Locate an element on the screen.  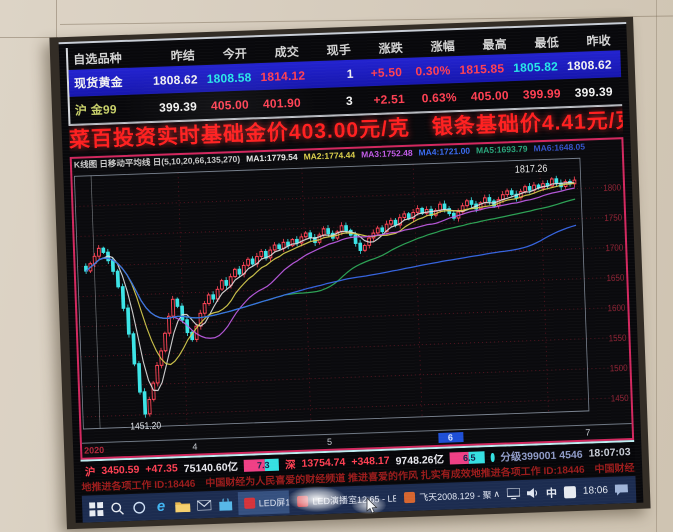
app-icon is located at coordinates (410, 497).